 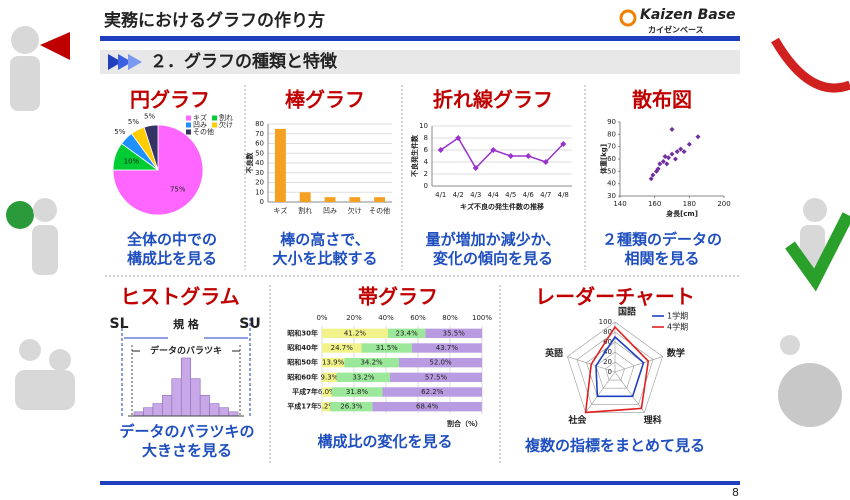 What do you see at coordinates (302, 362) in the screenshot?
I see `y-tick-label: 昭和50年` at bounding box center [302, 362].